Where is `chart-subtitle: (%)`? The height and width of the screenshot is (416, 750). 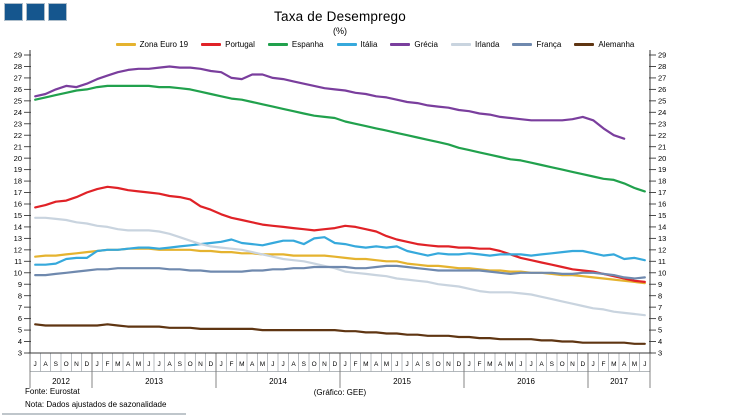
chart-subtitle: (%) is located at coordinates (340, 31).